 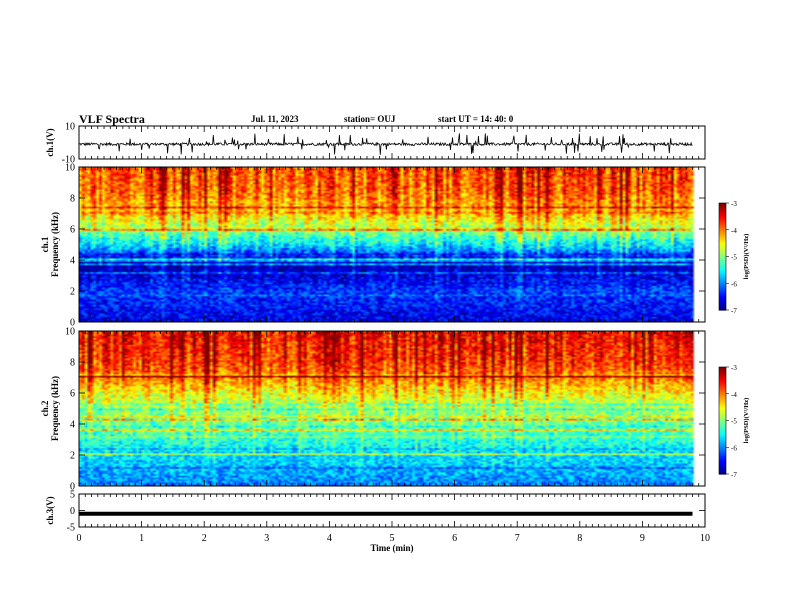 I want to click on ch2-spectrogram-ytick-label: 2, so click(x=72, y=456).